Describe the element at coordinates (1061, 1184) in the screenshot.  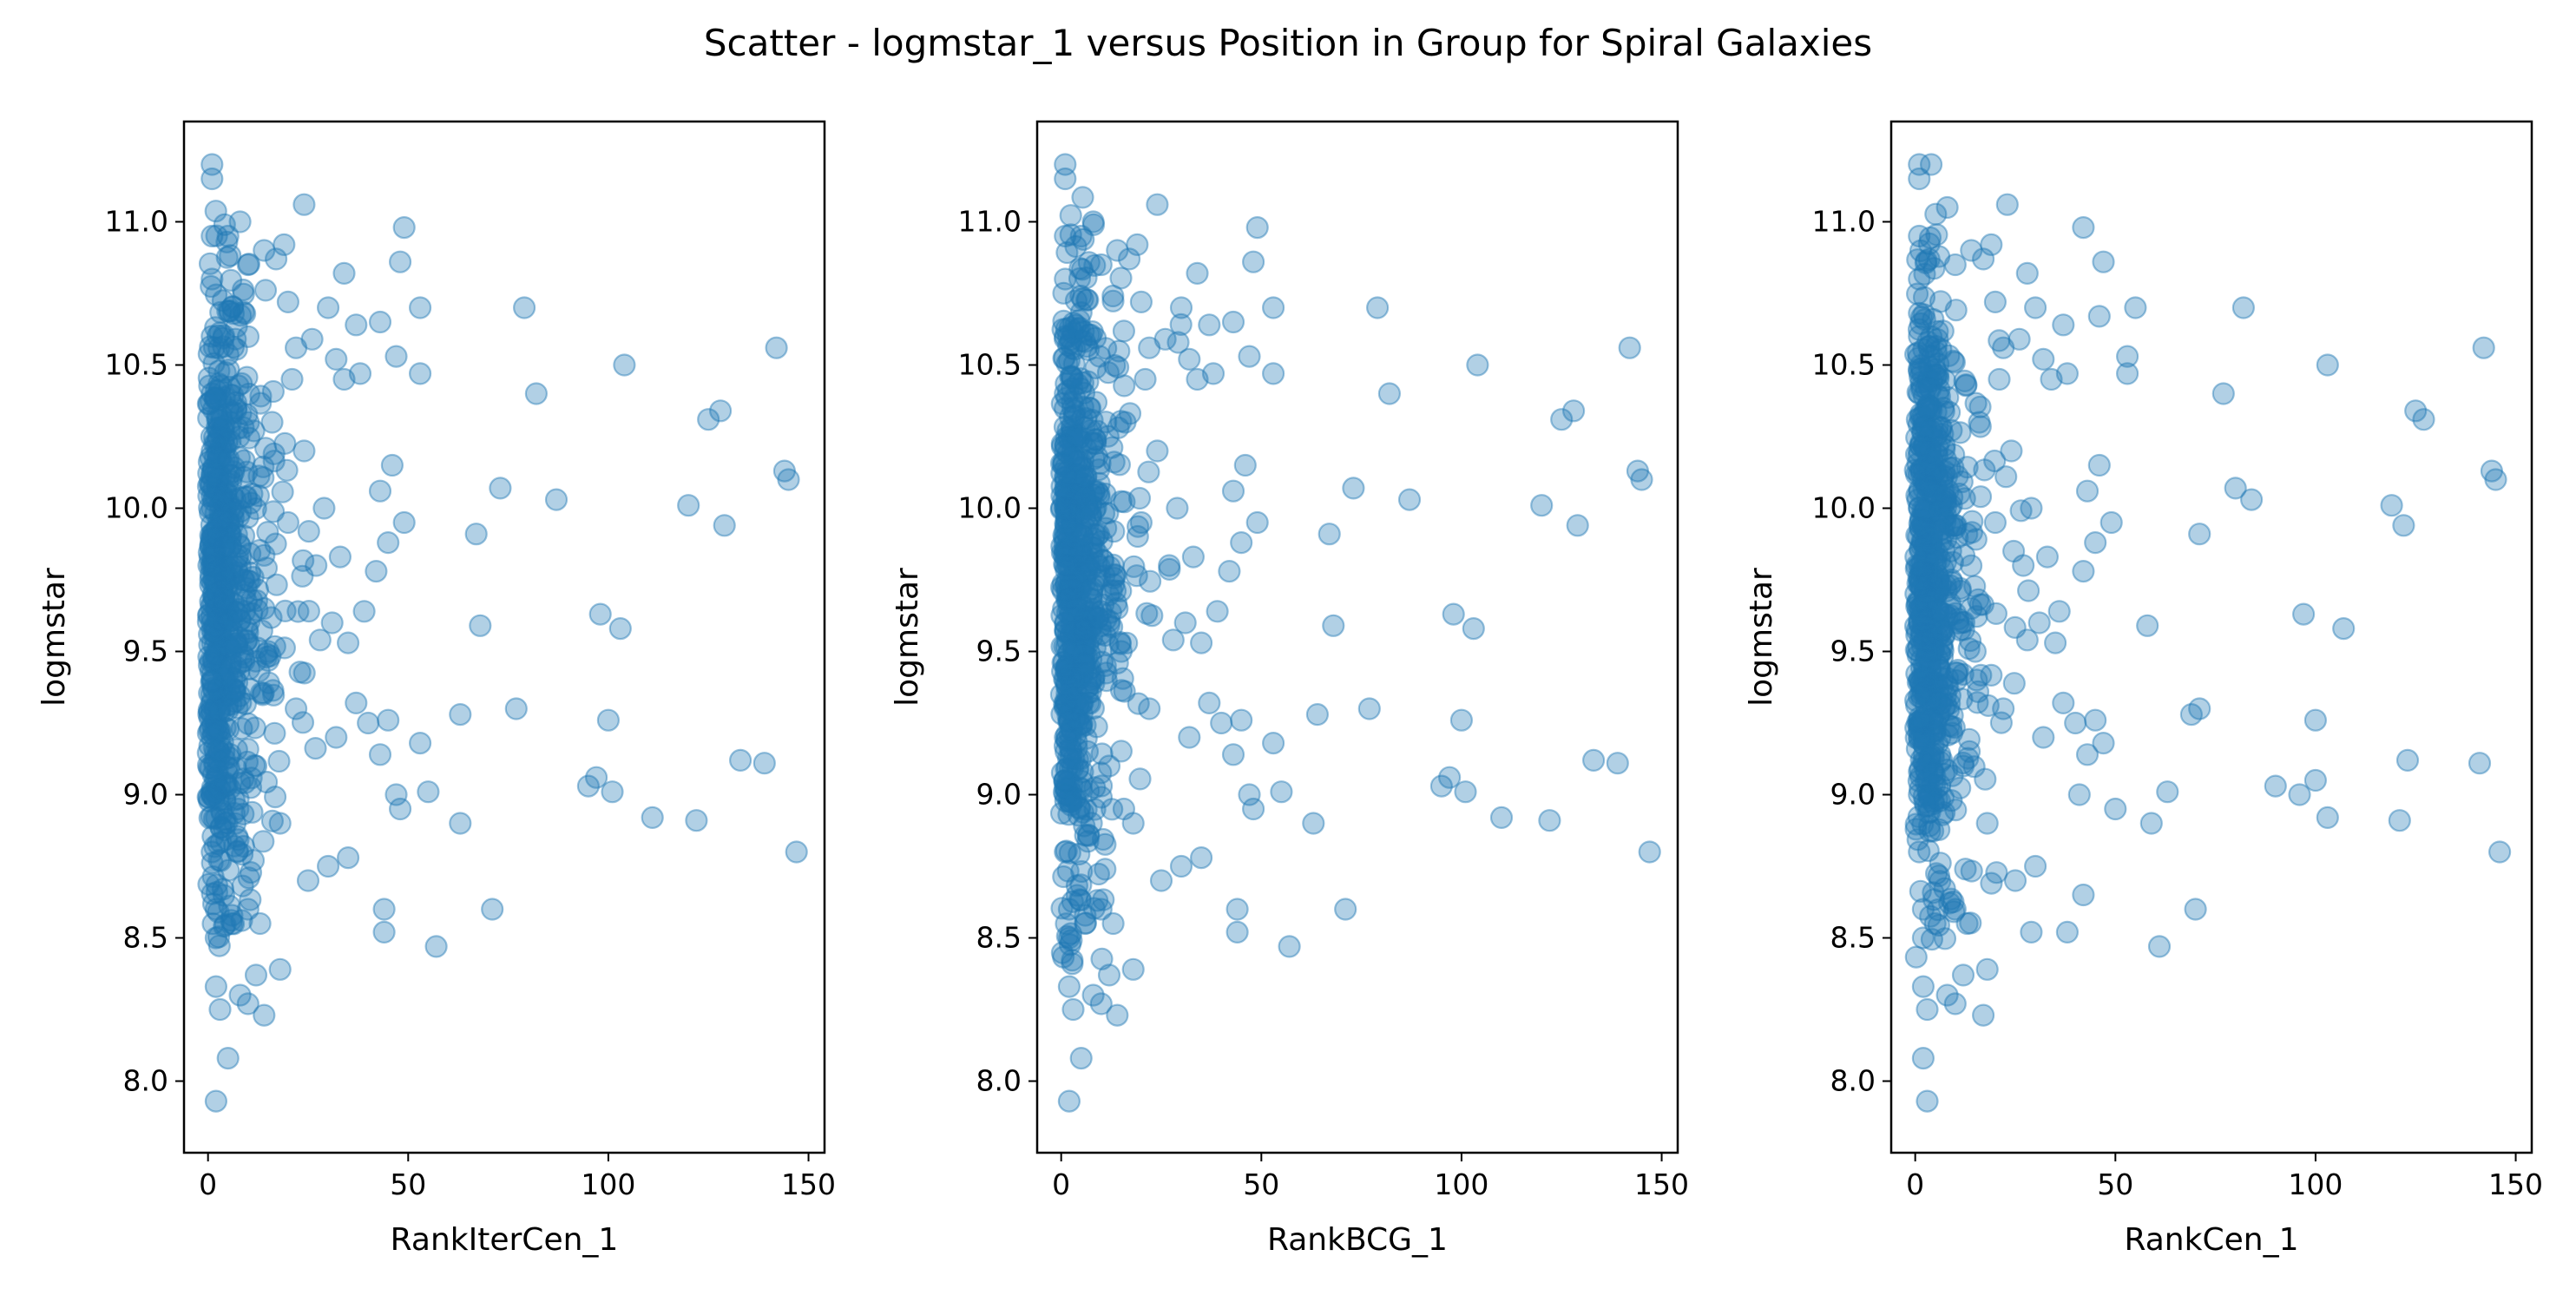
I see `x-tick-label: 0` at that location.